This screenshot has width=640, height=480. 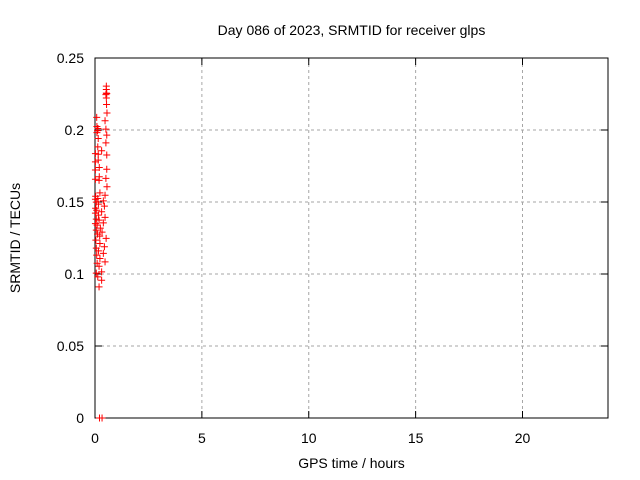 I want to click on x-tick-label: 15, so click(x=416, y=438).